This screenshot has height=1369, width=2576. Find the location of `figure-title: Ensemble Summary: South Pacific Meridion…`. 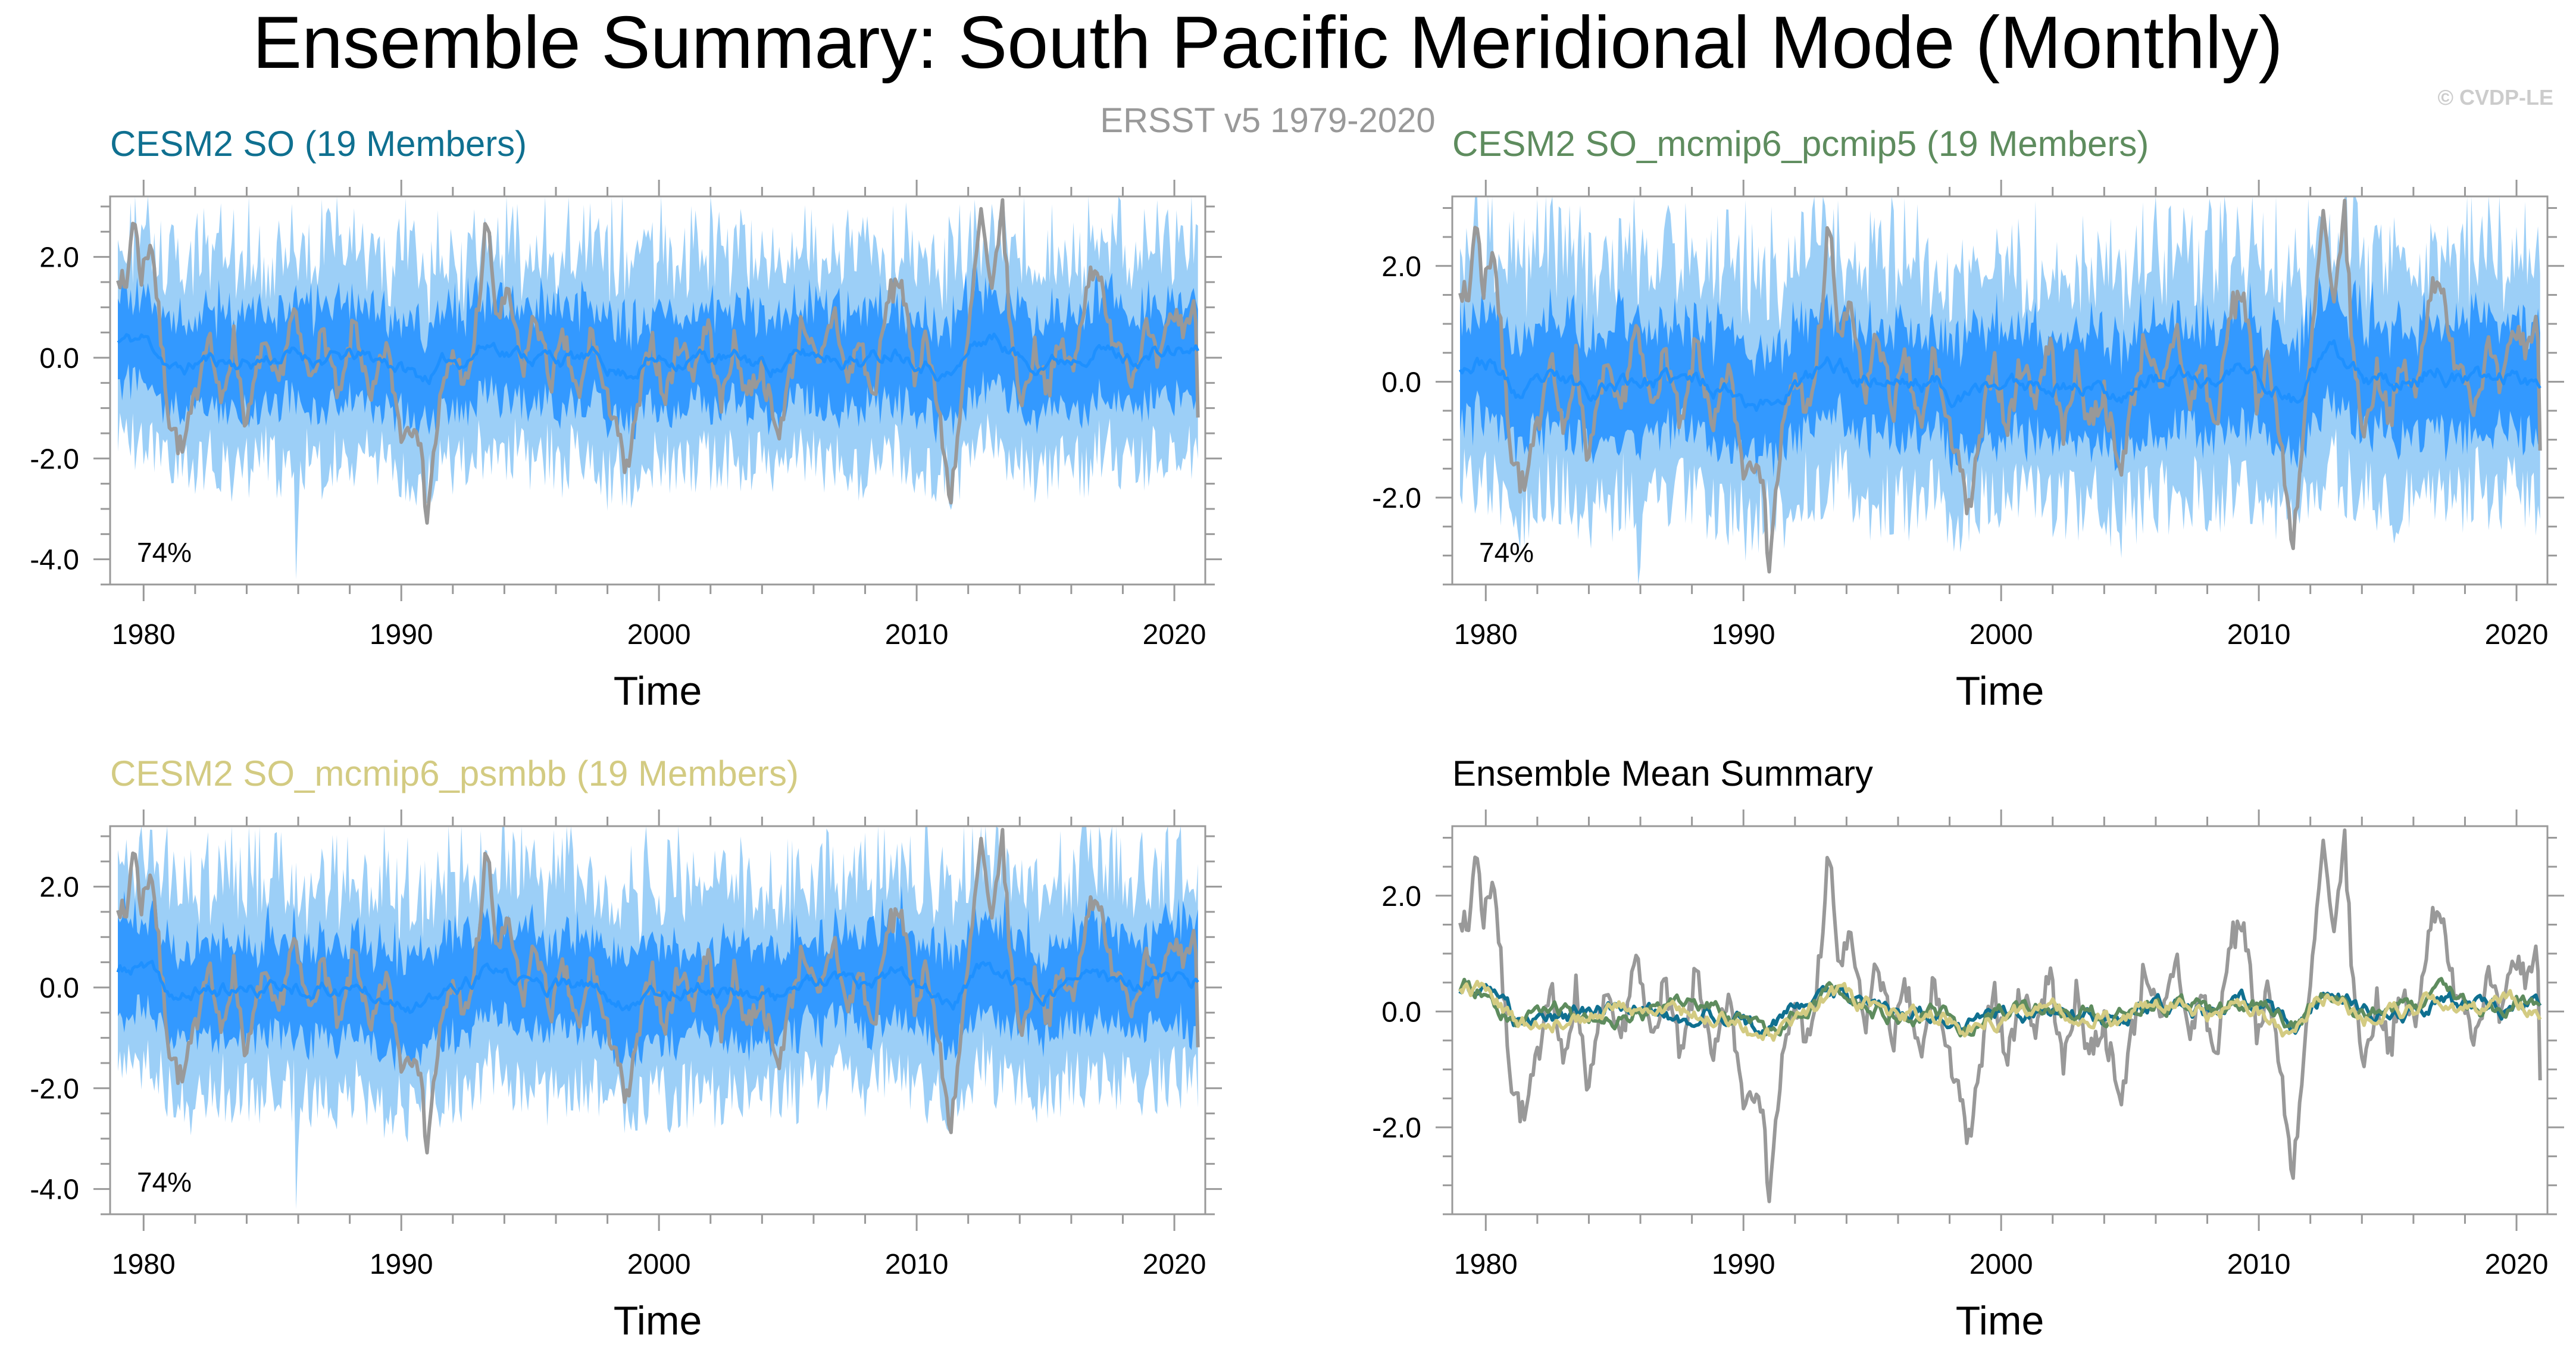

figure-title: Ensemble Summary: South Pacific Meridion… is located at coordinates (1267, 43).